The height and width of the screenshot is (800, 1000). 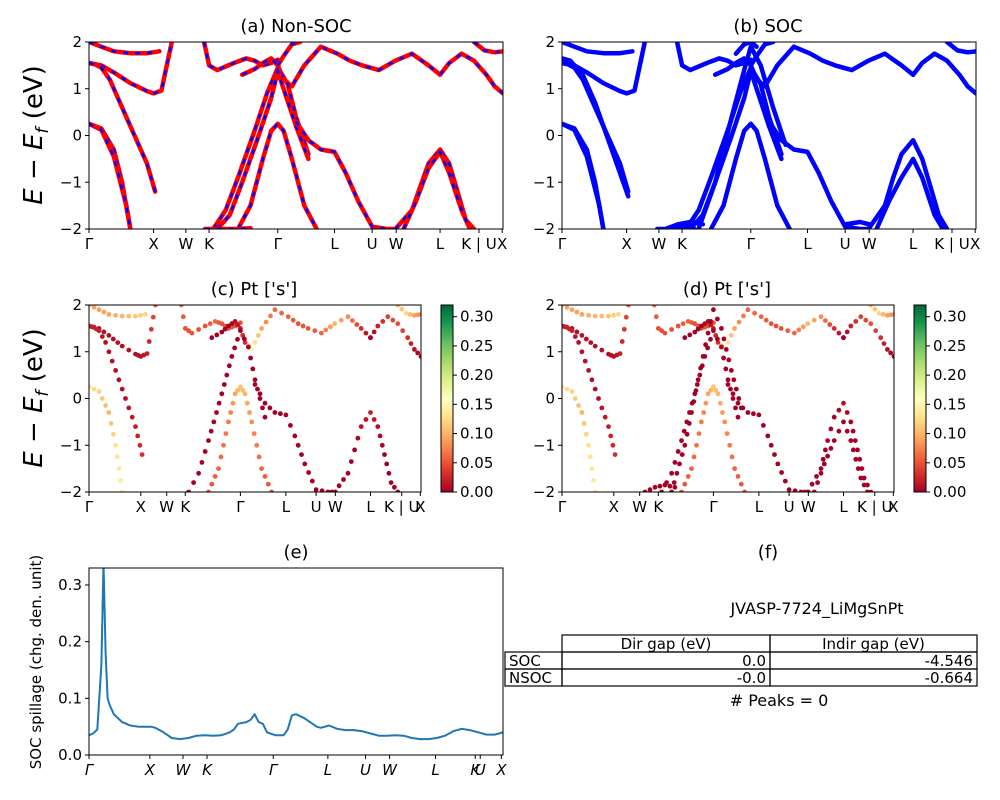 What do you see at coordinates (939, 402) in the screenshot?
I see `panel-d-colorbar: 0.00 0.05 0.10 0.15 0.20 0.25 0.30` at bounding box center [939, 402].